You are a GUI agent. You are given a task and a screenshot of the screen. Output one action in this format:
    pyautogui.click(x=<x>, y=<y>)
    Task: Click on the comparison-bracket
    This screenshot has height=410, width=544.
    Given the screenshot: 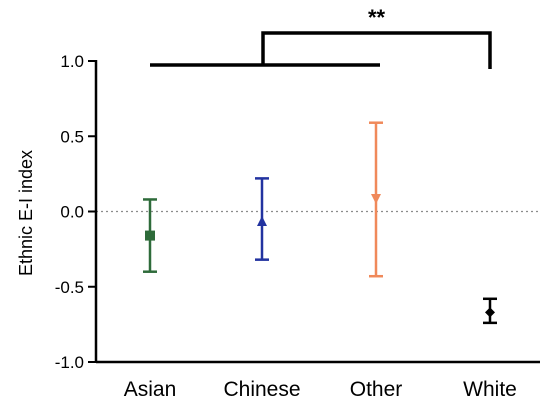 What is the action you would take?
    pyautogui.click(x=376, y=50)
    